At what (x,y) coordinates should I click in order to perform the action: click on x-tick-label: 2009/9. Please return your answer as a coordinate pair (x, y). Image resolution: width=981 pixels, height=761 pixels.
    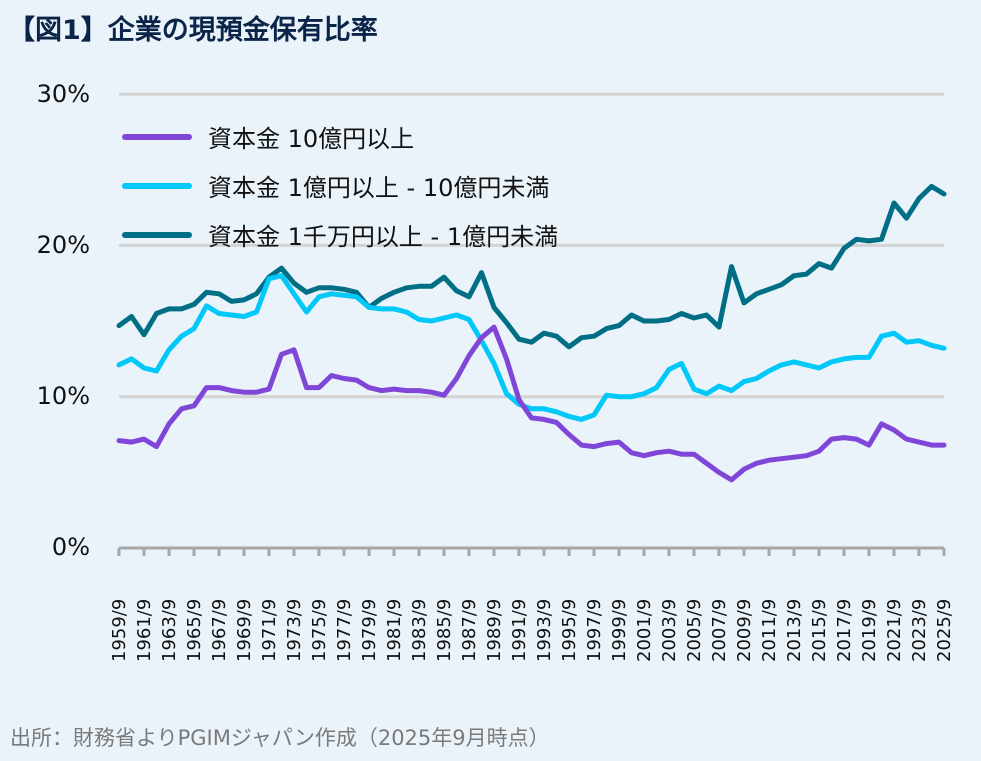
    Looking at the image, I should click on (744, 630).